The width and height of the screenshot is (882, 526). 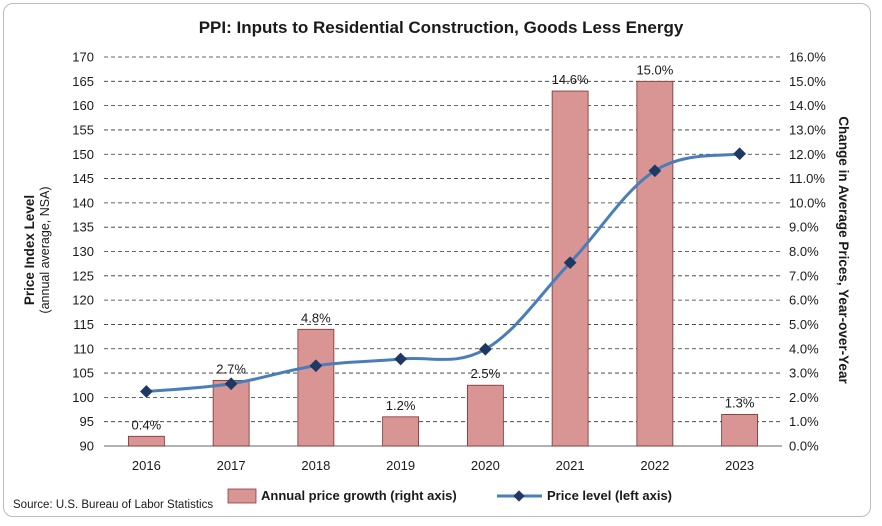 What do you see at coordinates (83, 202) in the screenshot?
I see `left-tick-label: 140` at bounding box center [83, 202].